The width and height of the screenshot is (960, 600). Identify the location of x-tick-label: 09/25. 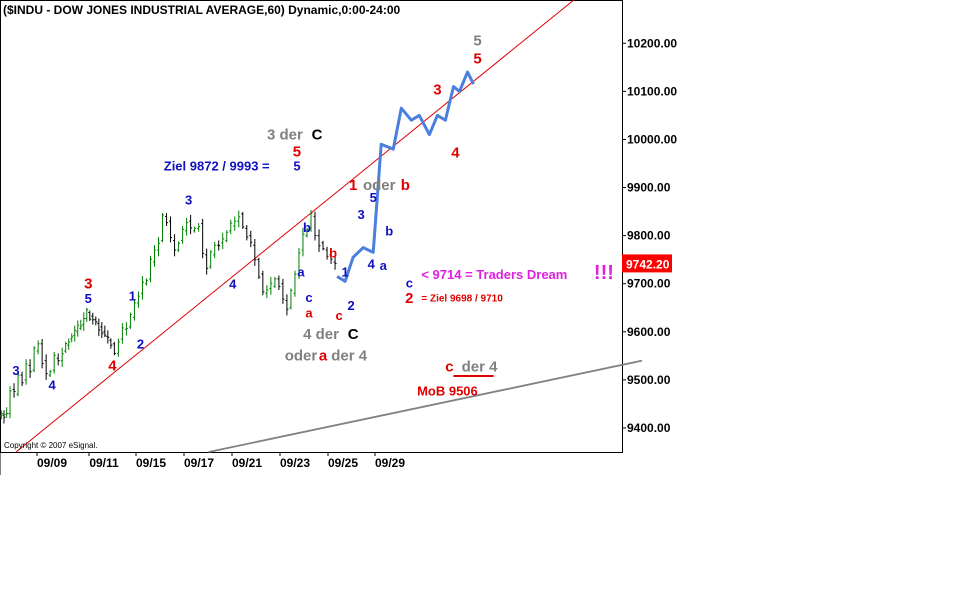
(343, 463).